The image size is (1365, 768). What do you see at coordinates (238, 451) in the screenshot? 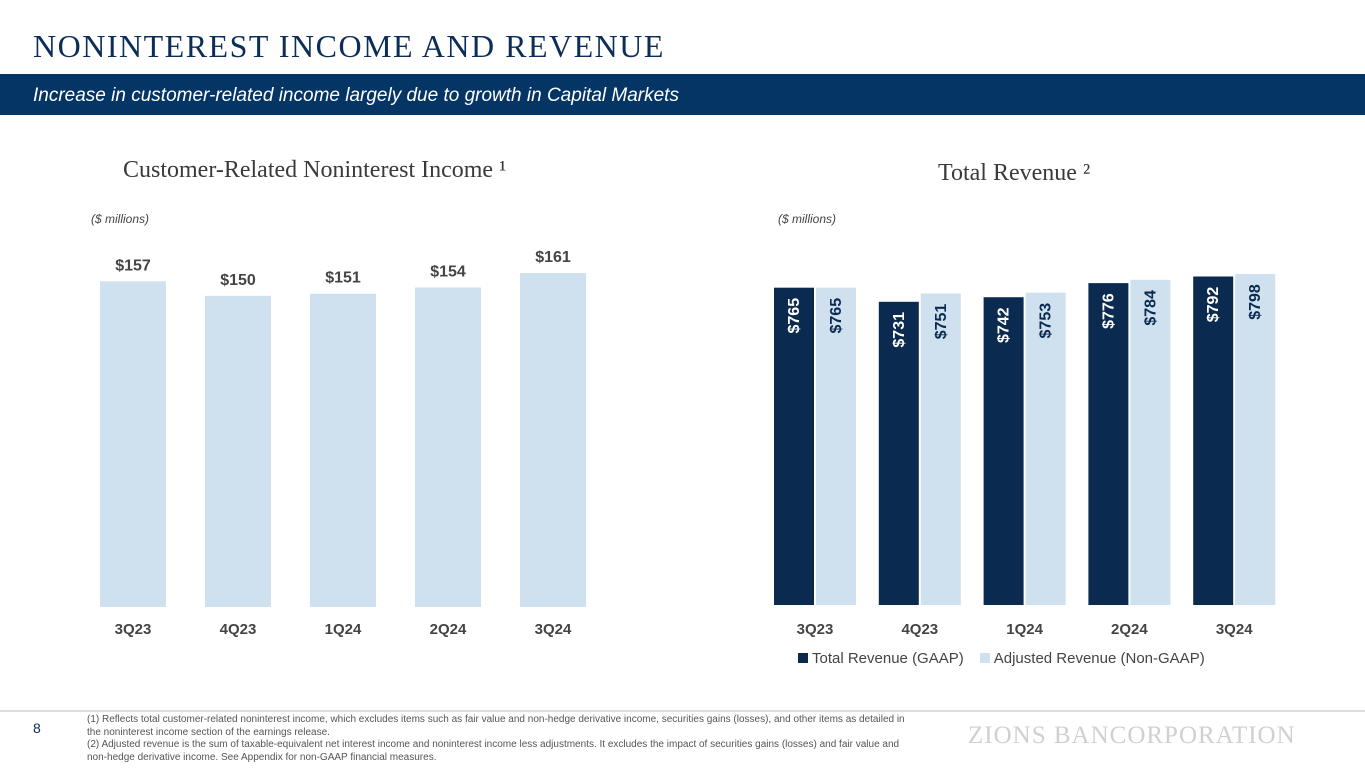
I see `bar-4Q23` at bounding box center [238, 451].